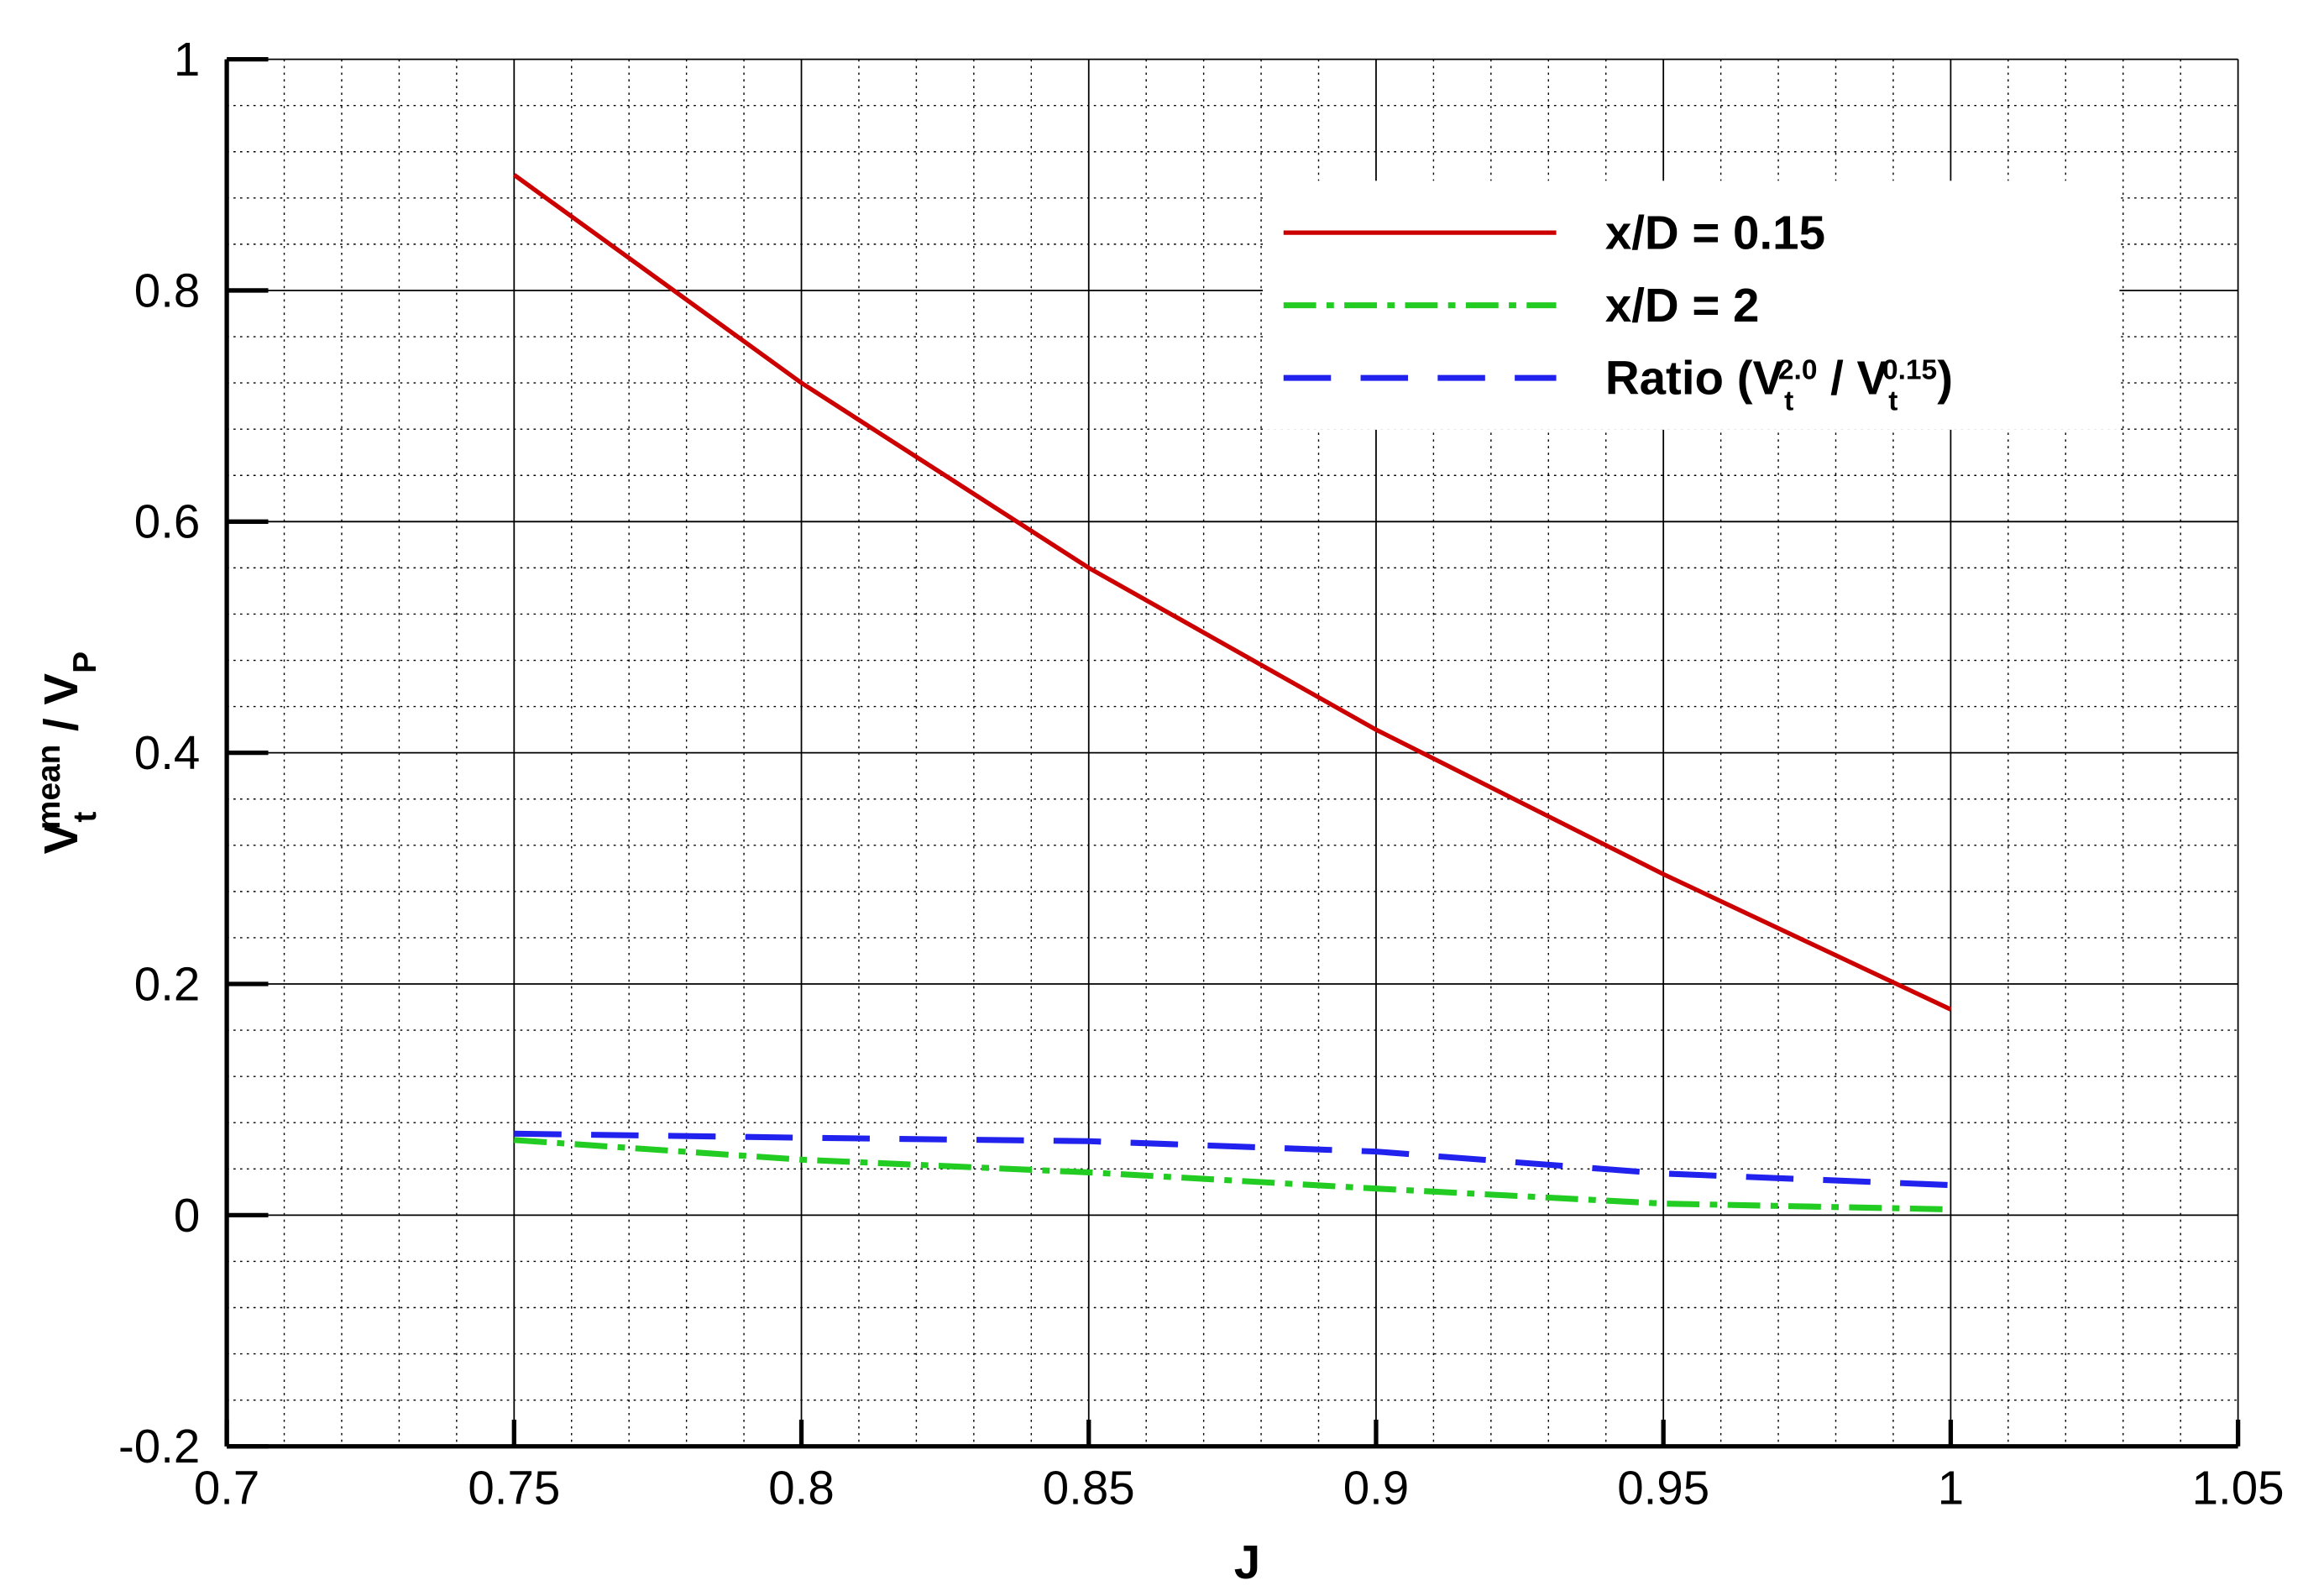 The height and width of the screenshot is (1596, 2324). What do you see at coordinates (168, 752) in the screenshot?
I see `y-tick-label: 0.4` at bounding box center [168, 752].